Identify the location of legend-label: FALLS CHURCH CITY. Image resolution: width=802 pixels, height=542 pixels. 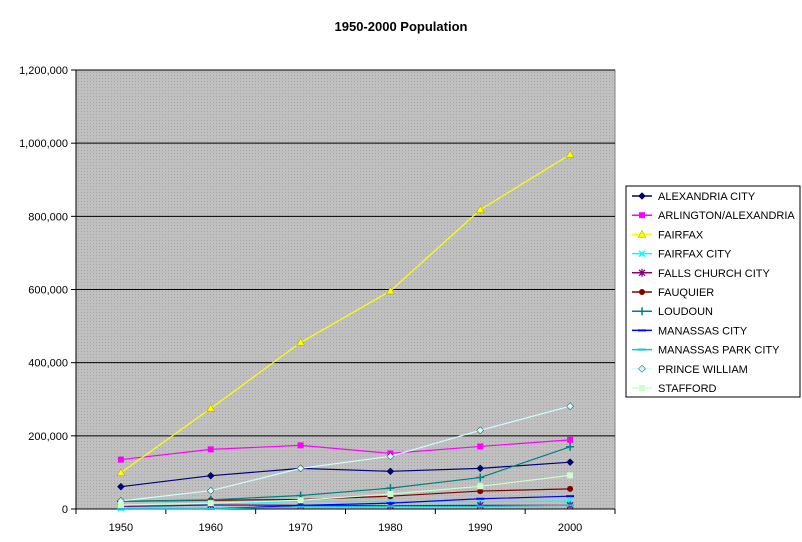
(714, 274).